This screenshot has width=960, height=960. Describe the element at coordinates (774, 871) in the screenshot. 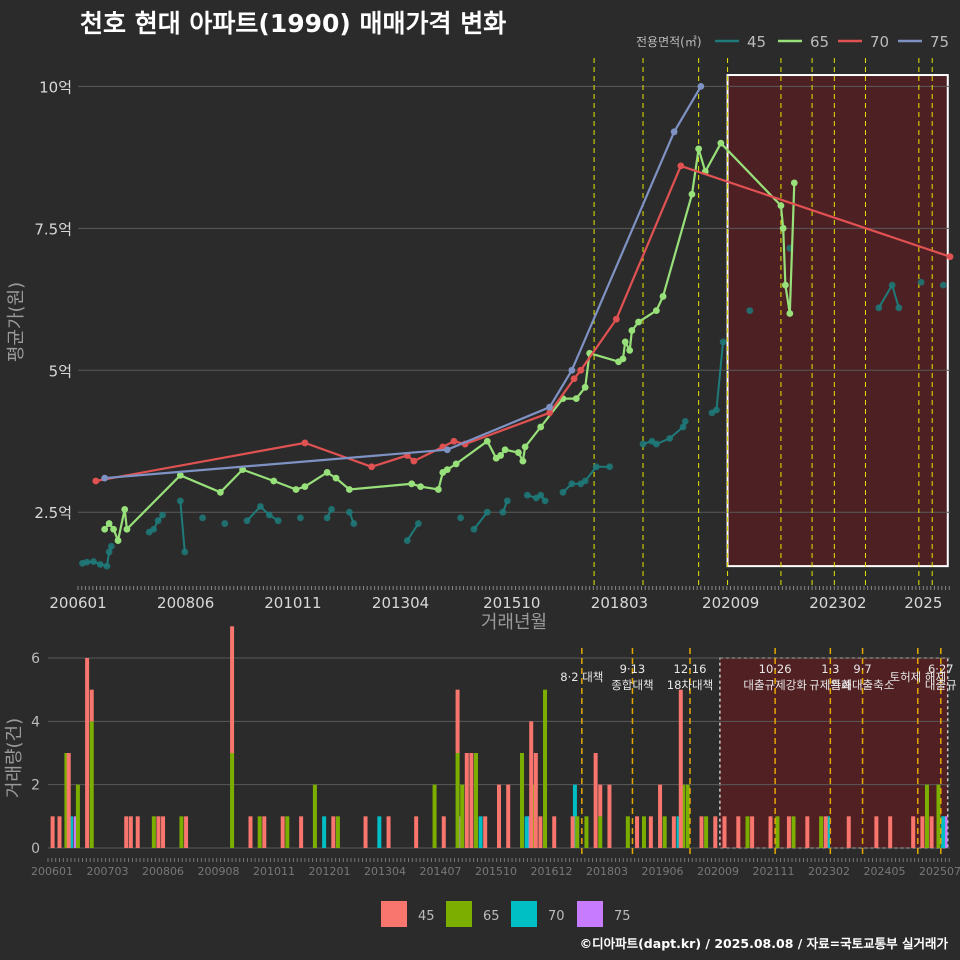

I see `x-tick-label: 202111` at that location.